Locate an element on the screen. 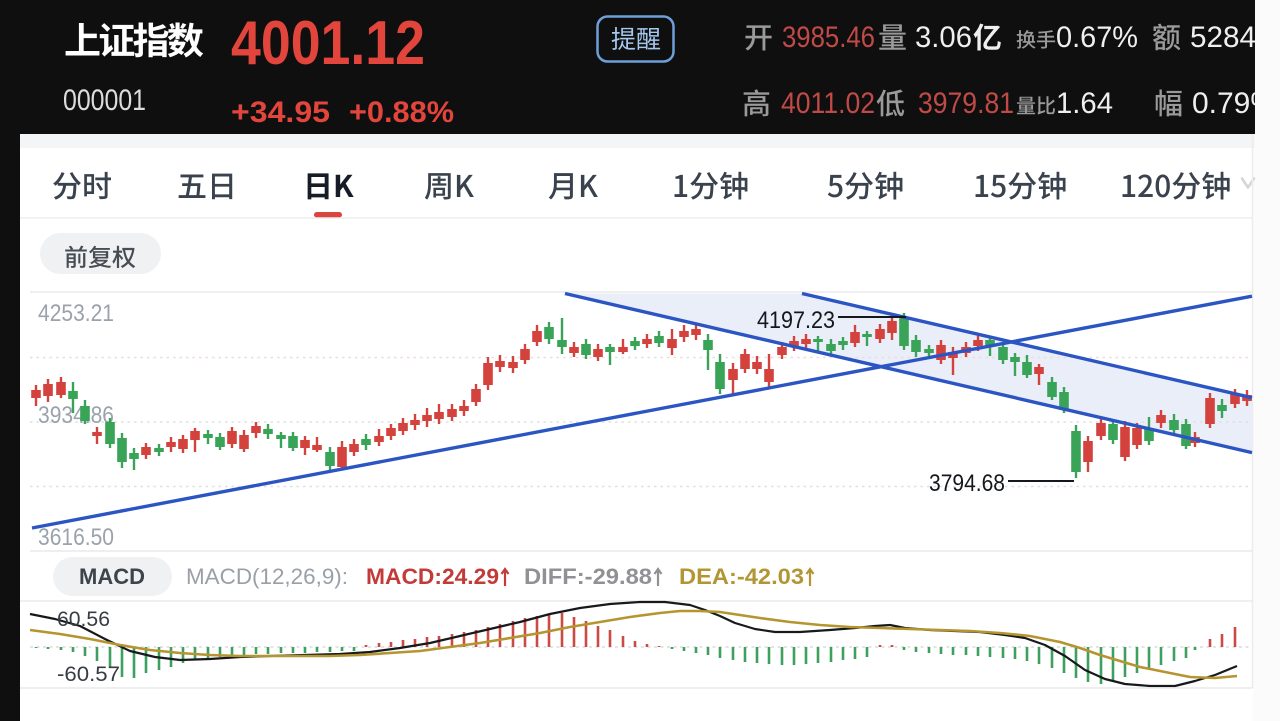  svg-text: 4197.23 is located at coordinates (796, 320).